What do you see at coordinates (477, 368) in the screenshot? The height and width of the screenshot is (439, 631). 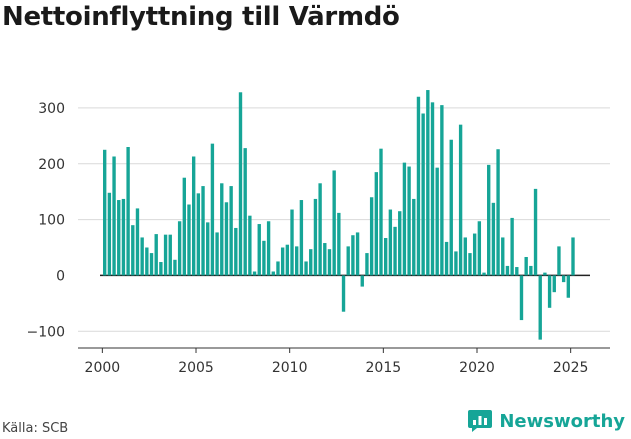 I see `x-tick-label: 2020` at bounding box center [477, 368].